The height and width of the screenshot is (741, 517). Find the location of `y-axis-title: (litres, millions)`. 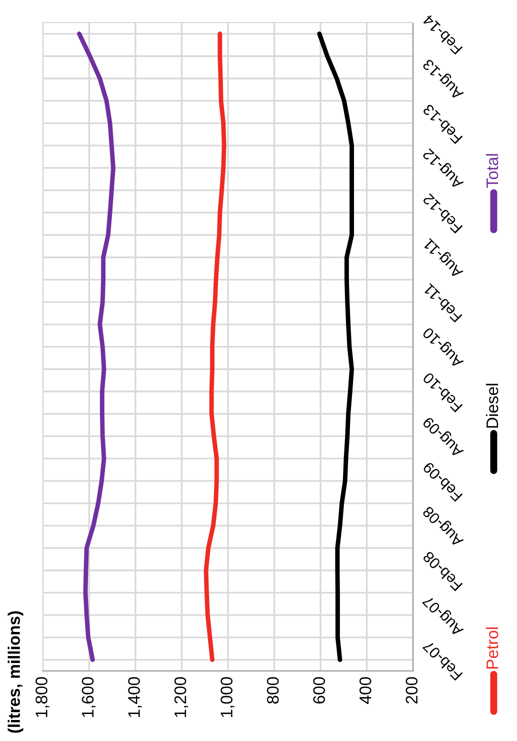

y-axis-title: (litres, millions) is located at coordinates (16, 672).